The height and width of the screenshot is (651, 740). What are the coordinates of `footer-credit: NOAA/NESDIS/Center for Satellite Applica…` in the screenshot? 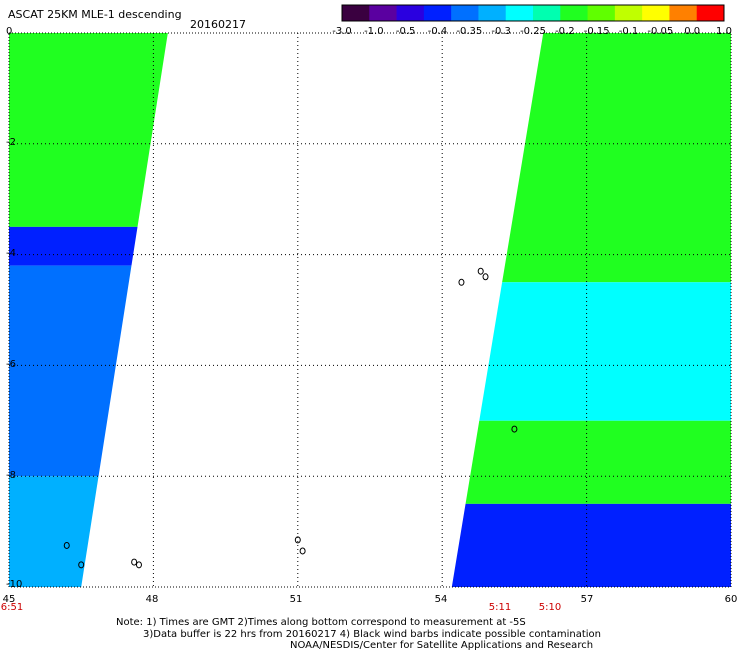 It's located at (442, 645).